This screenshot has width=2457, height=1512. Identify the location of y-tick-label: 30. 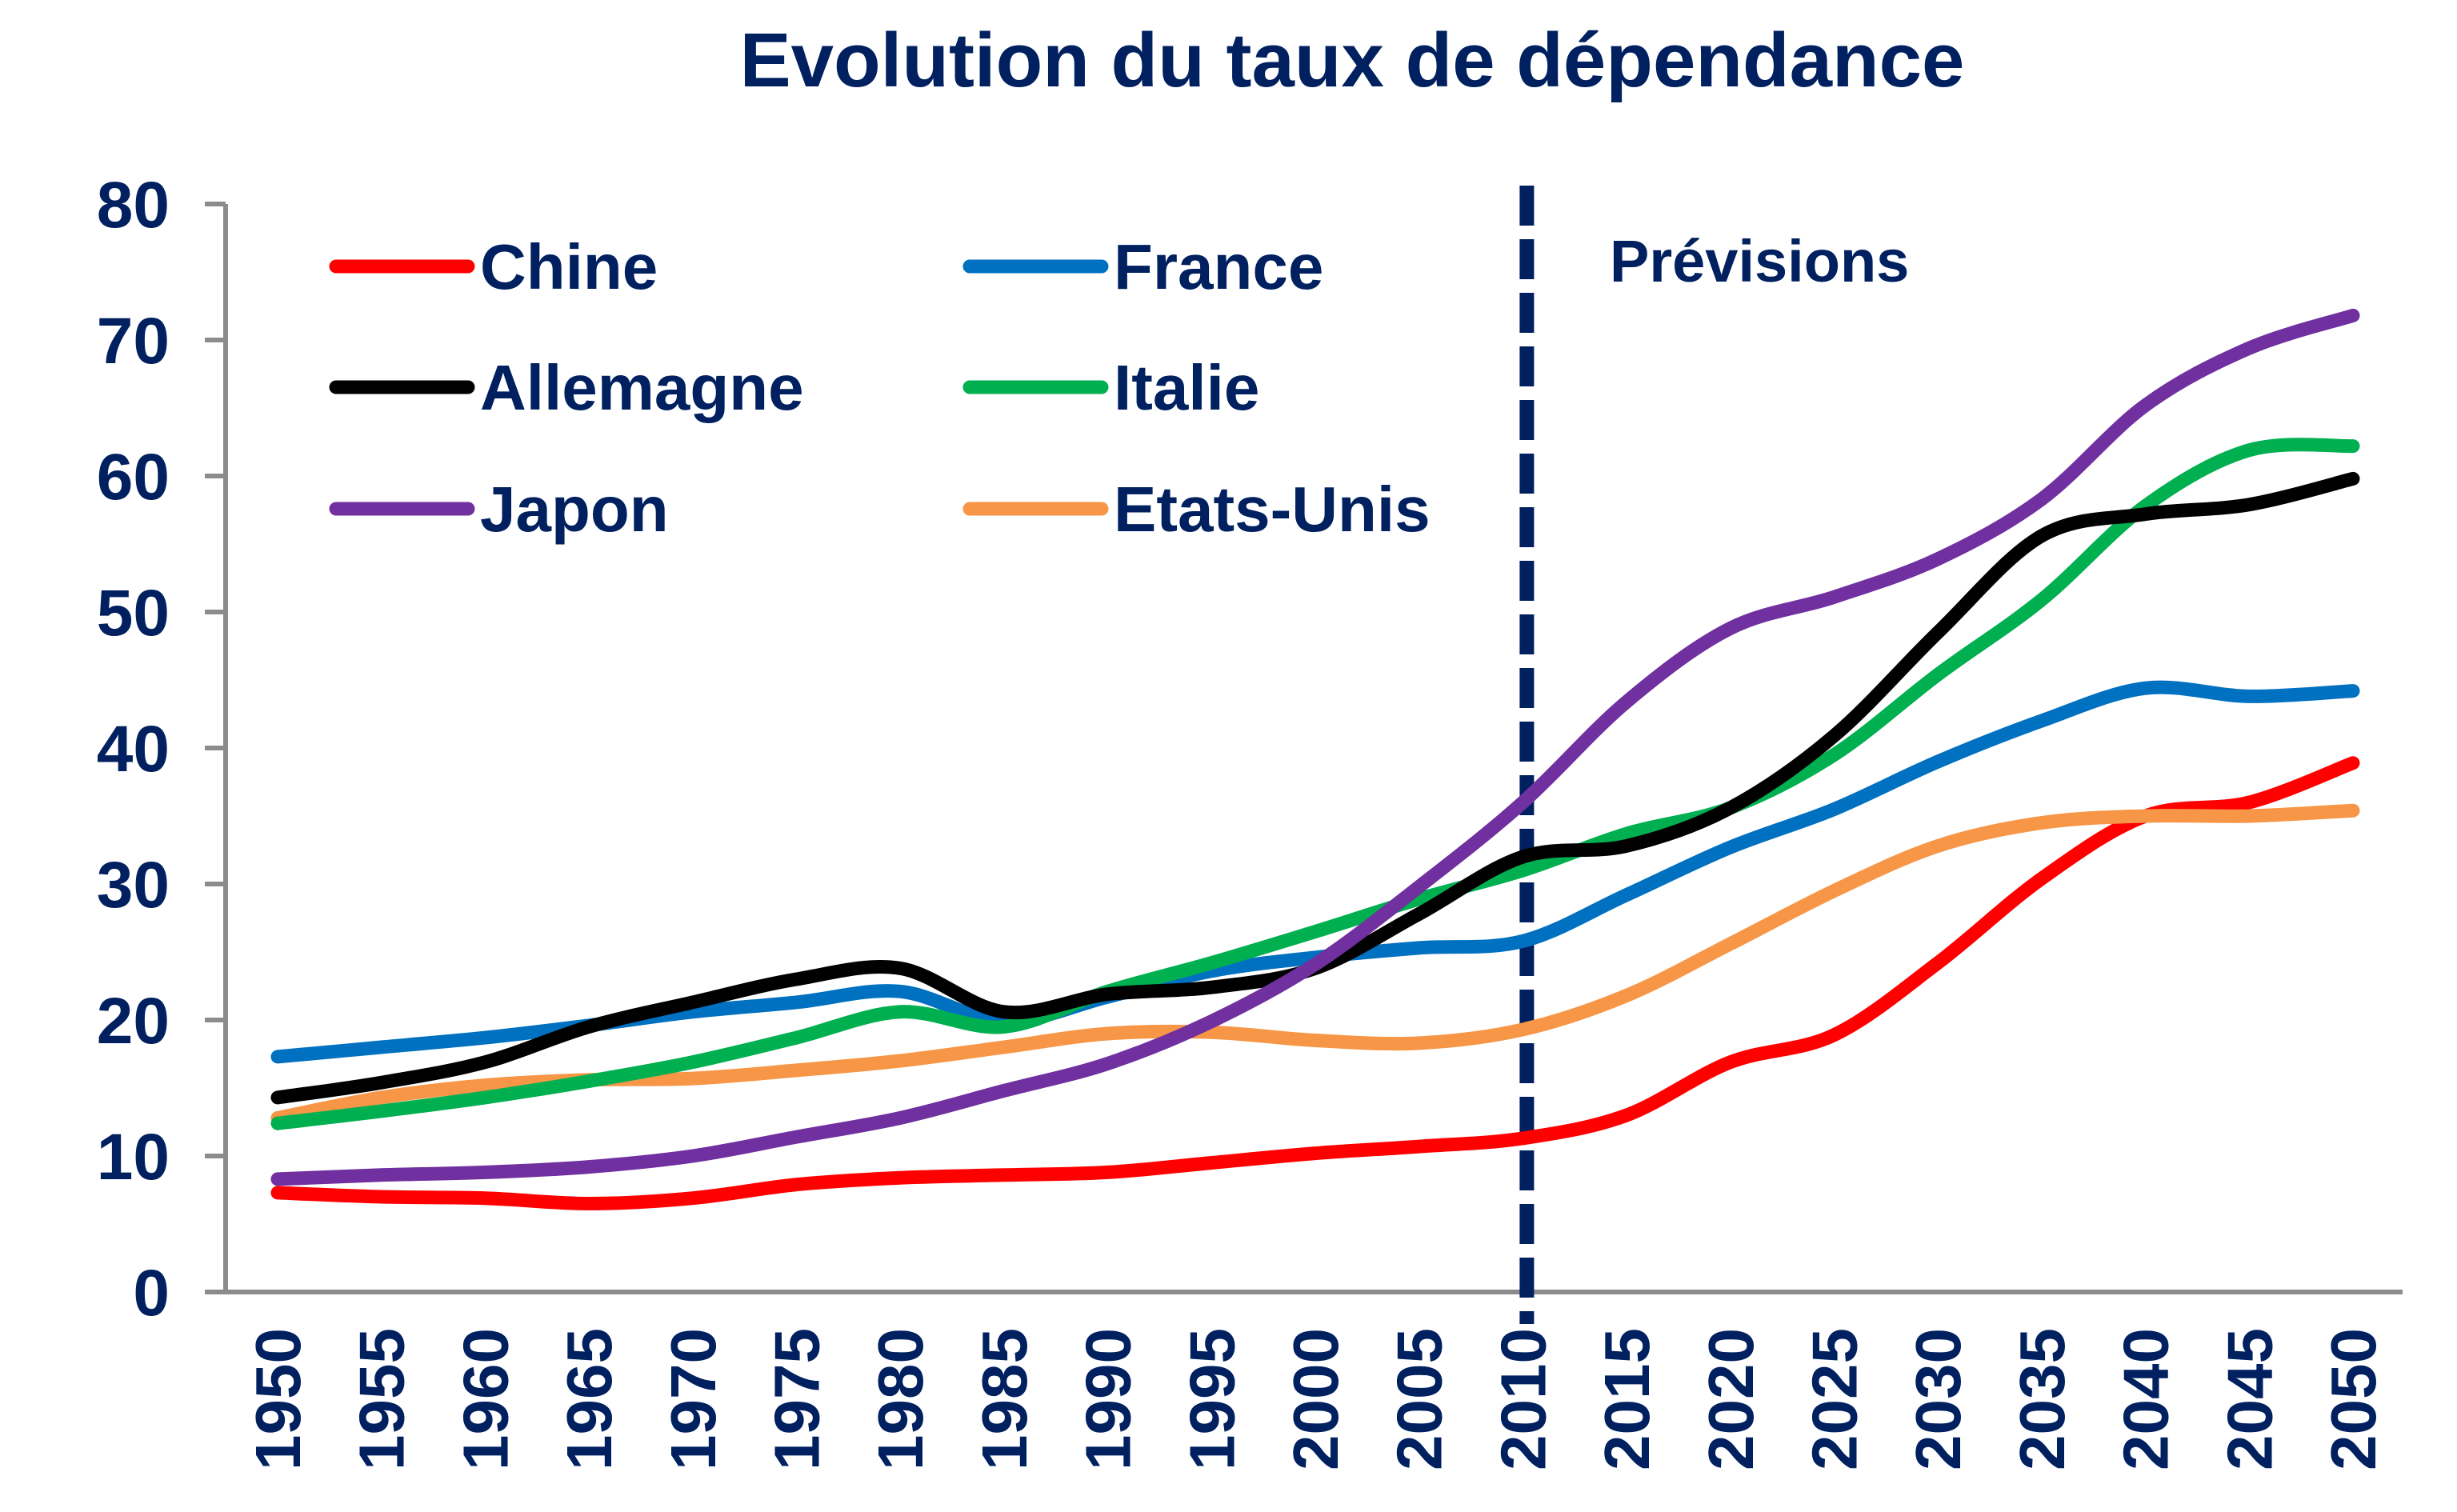
(133, 885).